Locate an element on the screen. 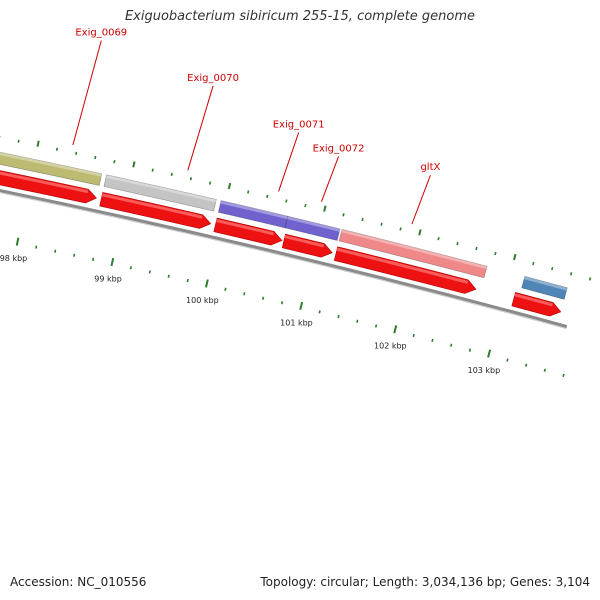  gene-feature-pink is located at coordinates (413, 253).